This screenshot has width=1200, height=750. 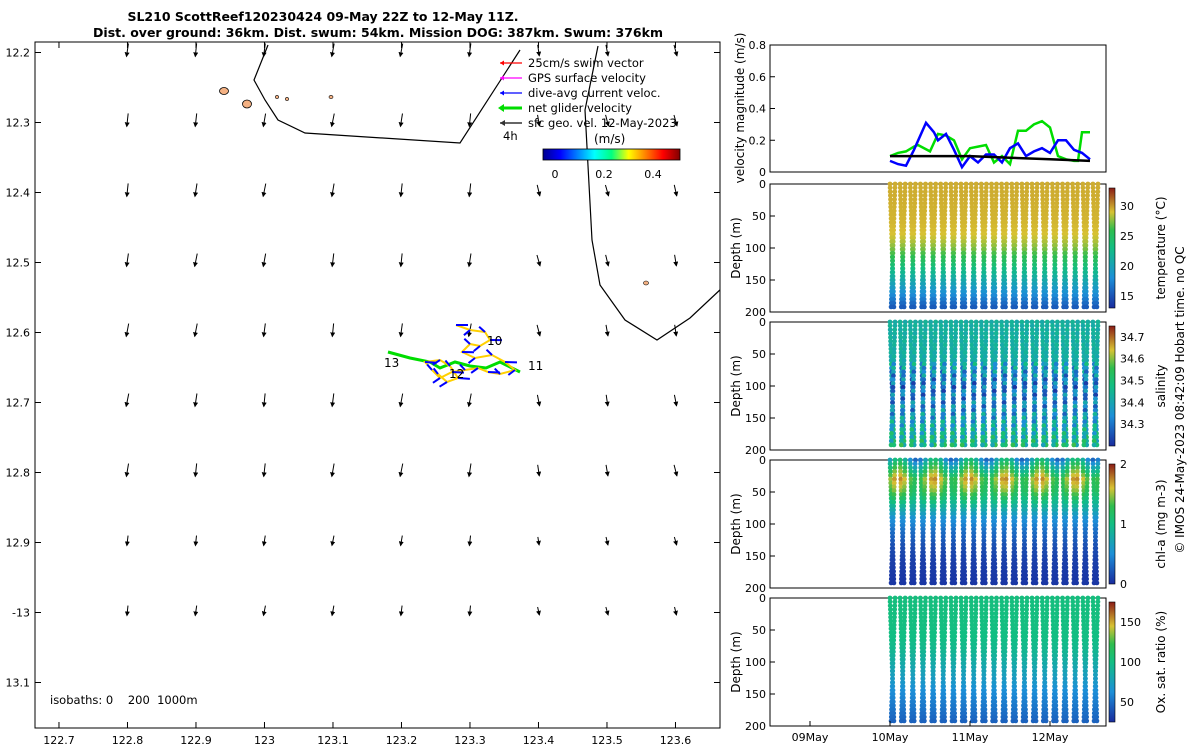 What do you see at coordinates (736, 385) in the screenshot?
I see `depth-axis-label: Depth (m)` at bounding box center [736, 385].